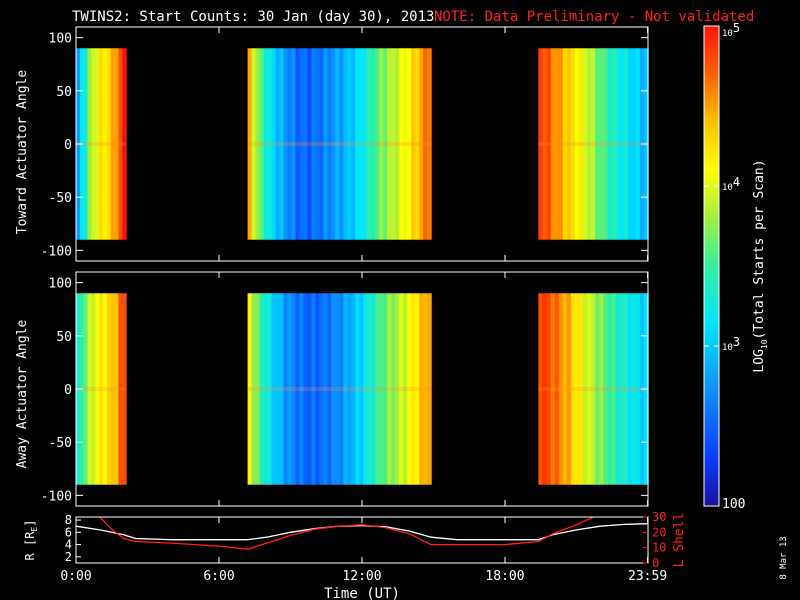 This screenshot has width=800, height=600. I want to click on colorbar-tick-exp: 5, so click(736, 28).